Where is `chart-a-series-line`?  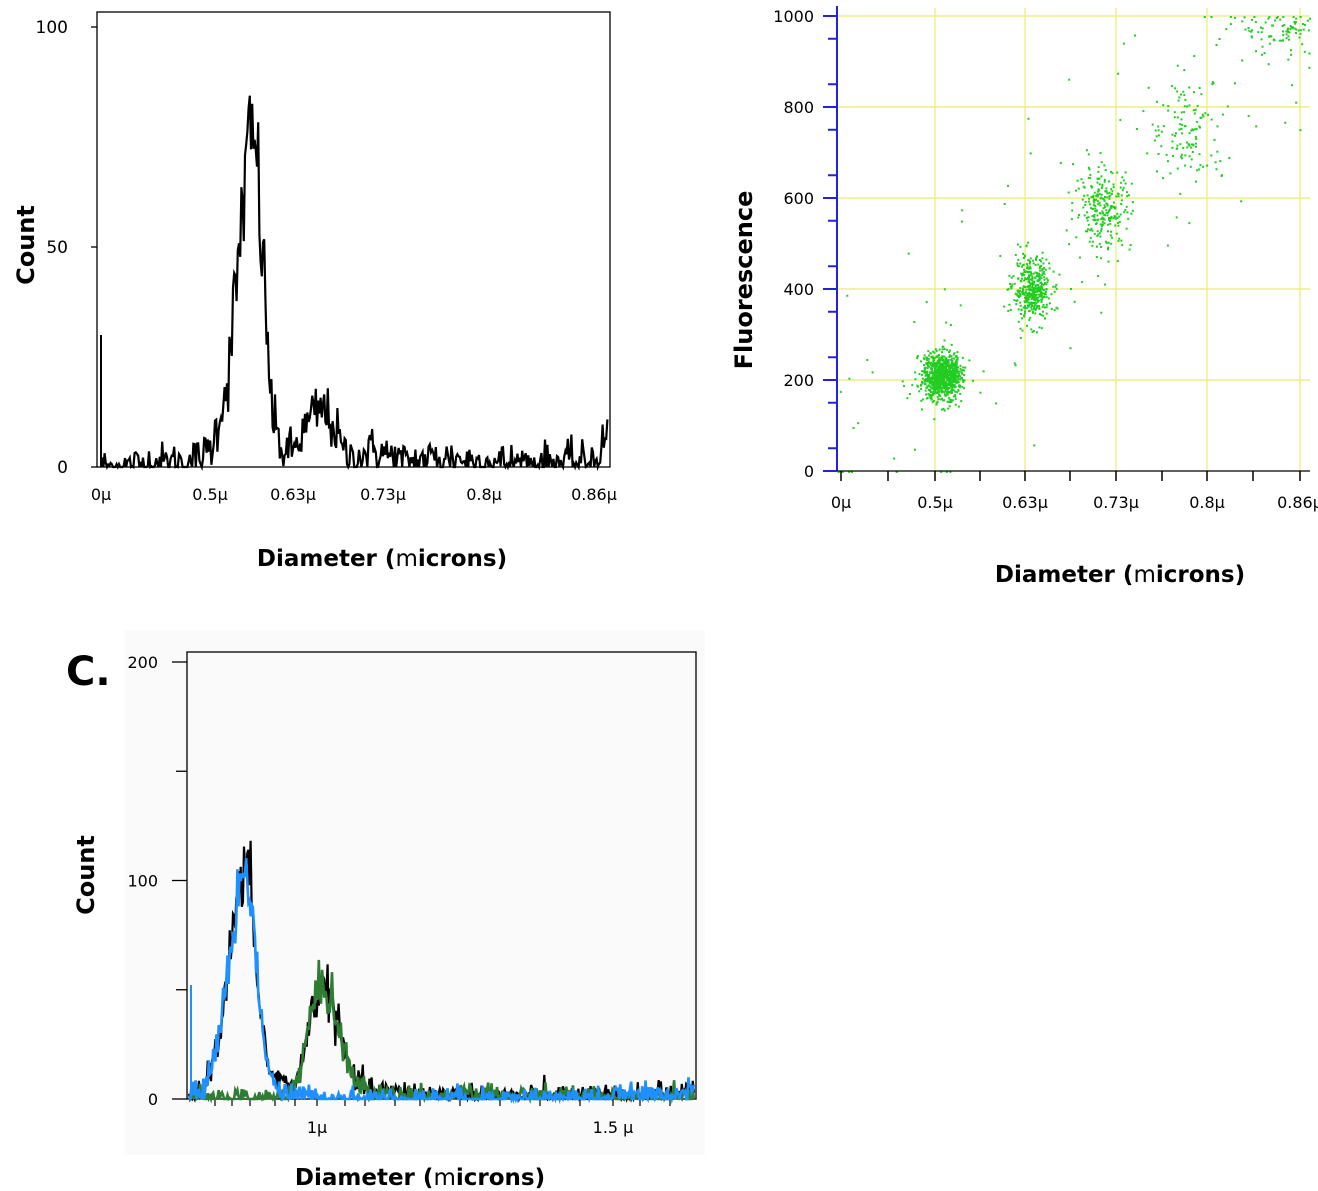
chart-a-series-line is located at coordinates (354, 283).